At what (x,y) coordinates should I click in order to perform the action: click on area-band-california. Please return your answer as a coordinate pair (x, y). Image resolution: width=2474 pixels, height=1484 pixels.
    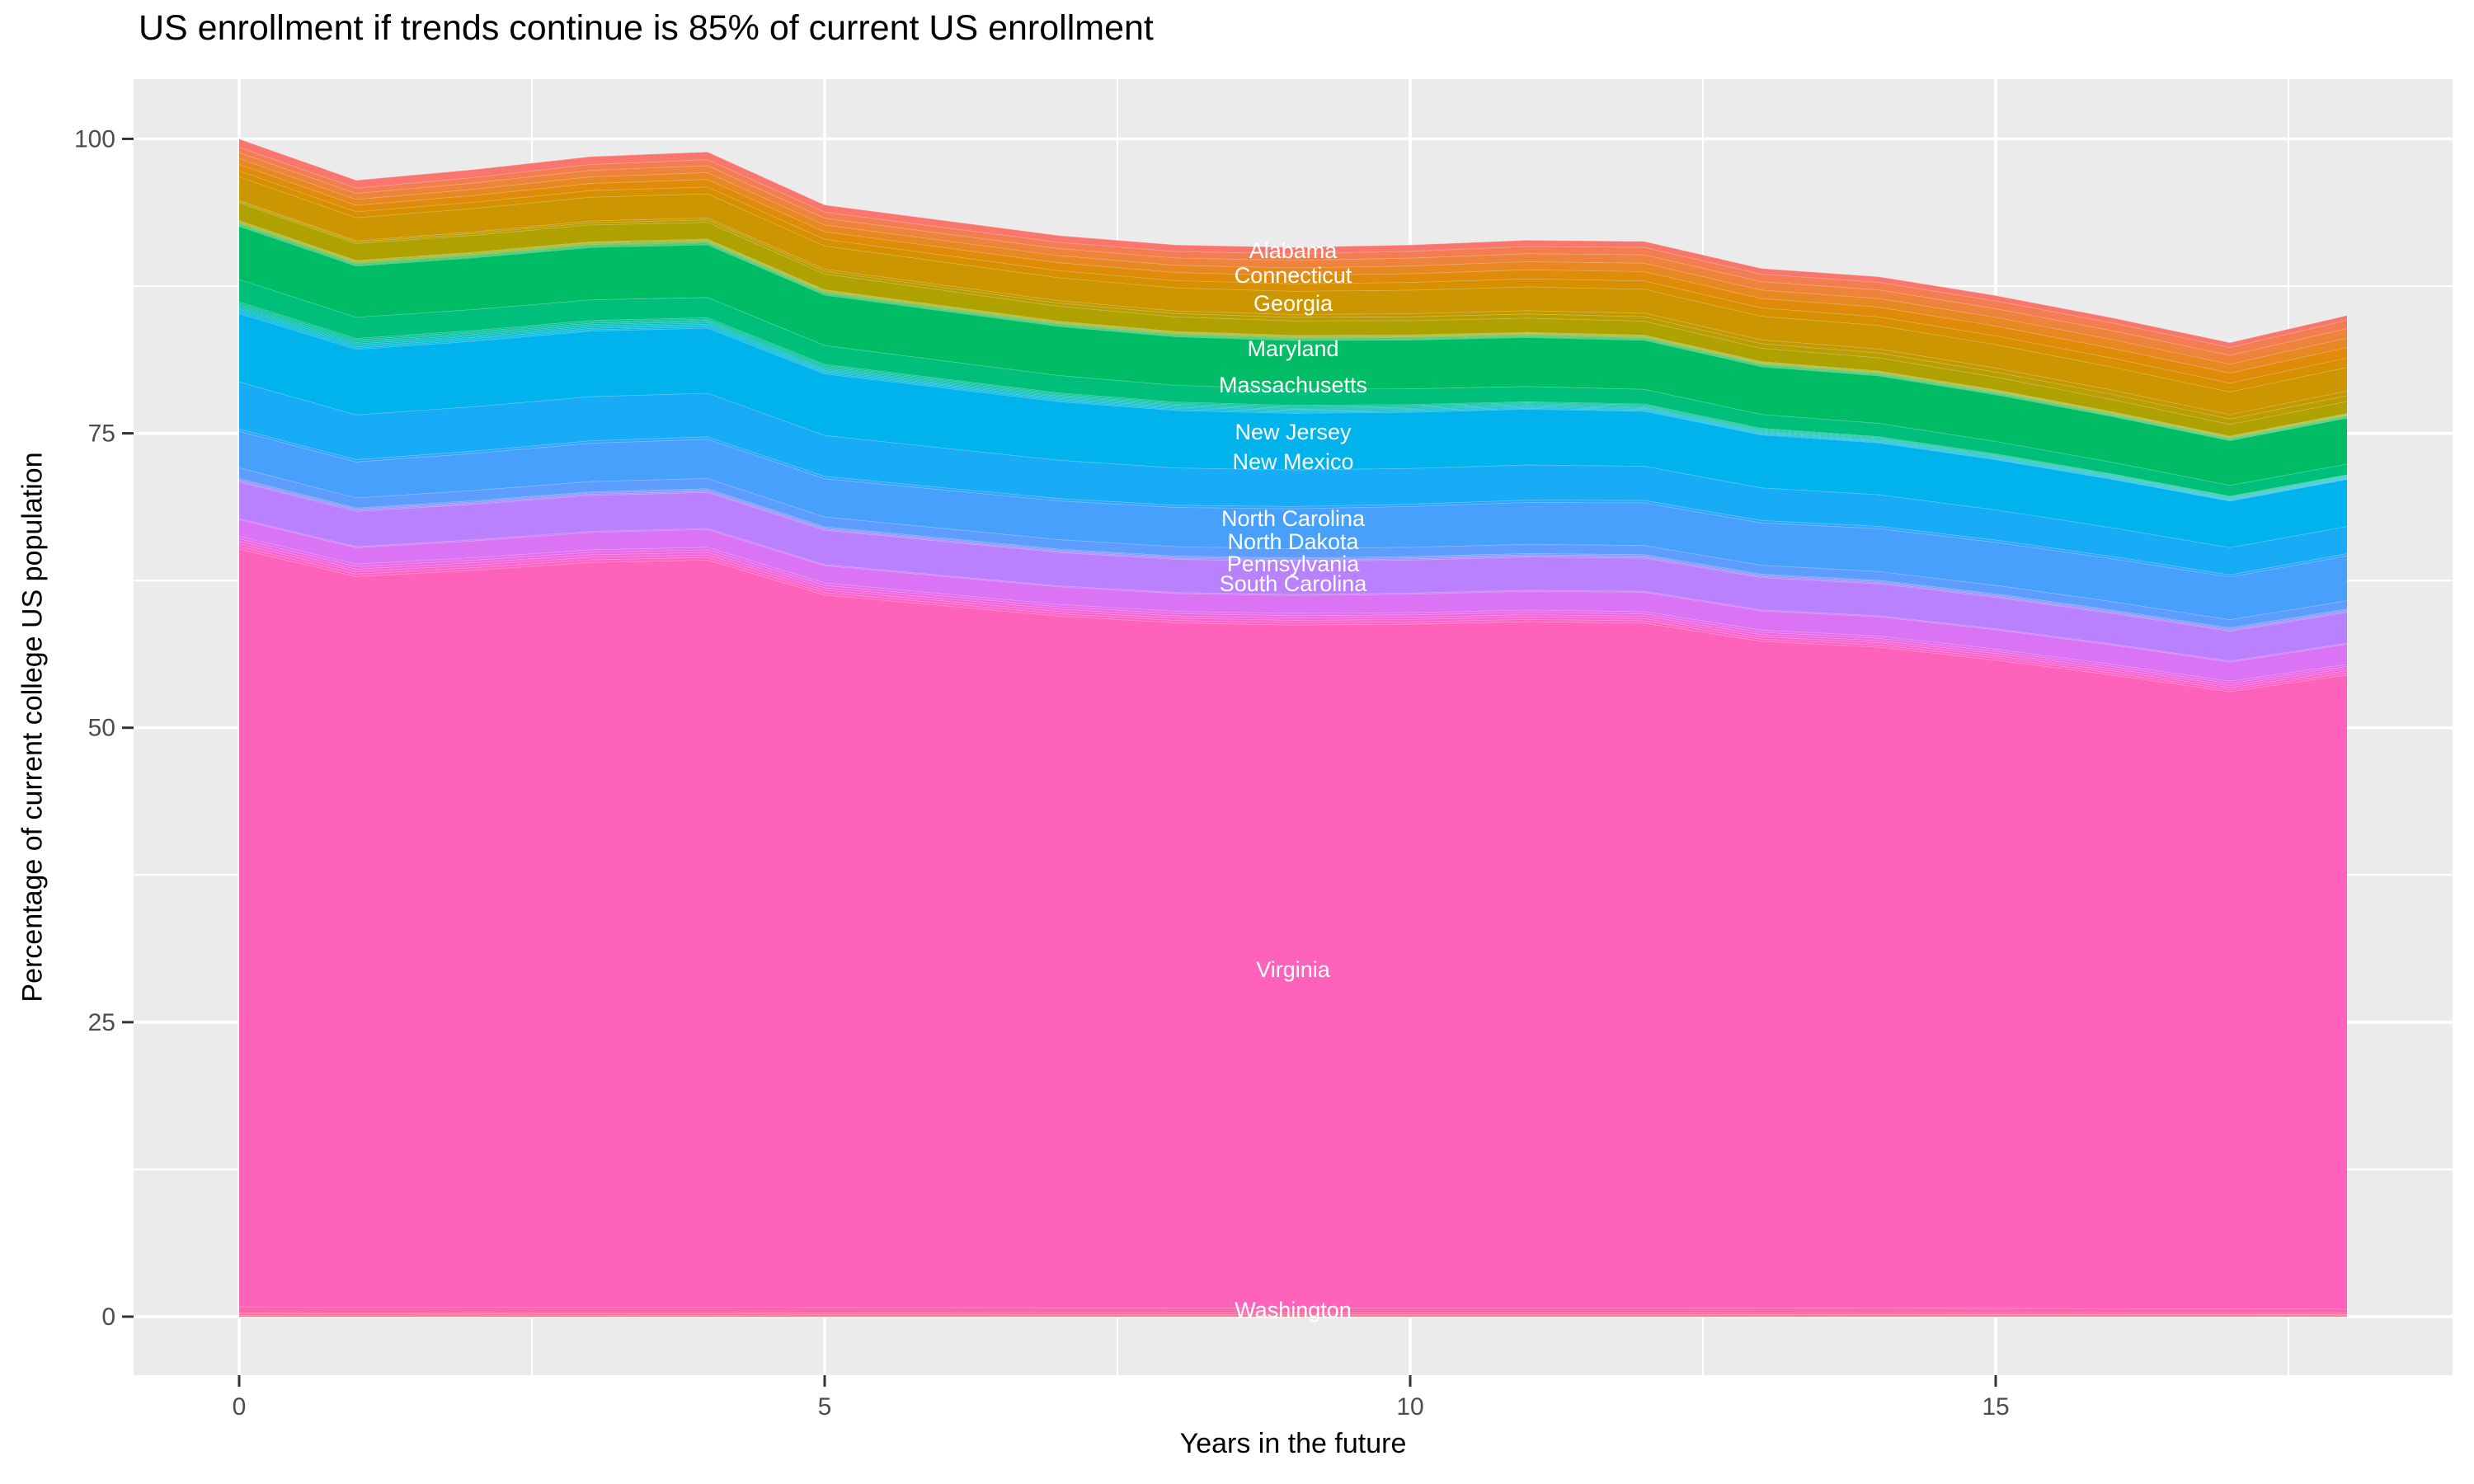
    Looking at the image, I should click on (1293, 273).